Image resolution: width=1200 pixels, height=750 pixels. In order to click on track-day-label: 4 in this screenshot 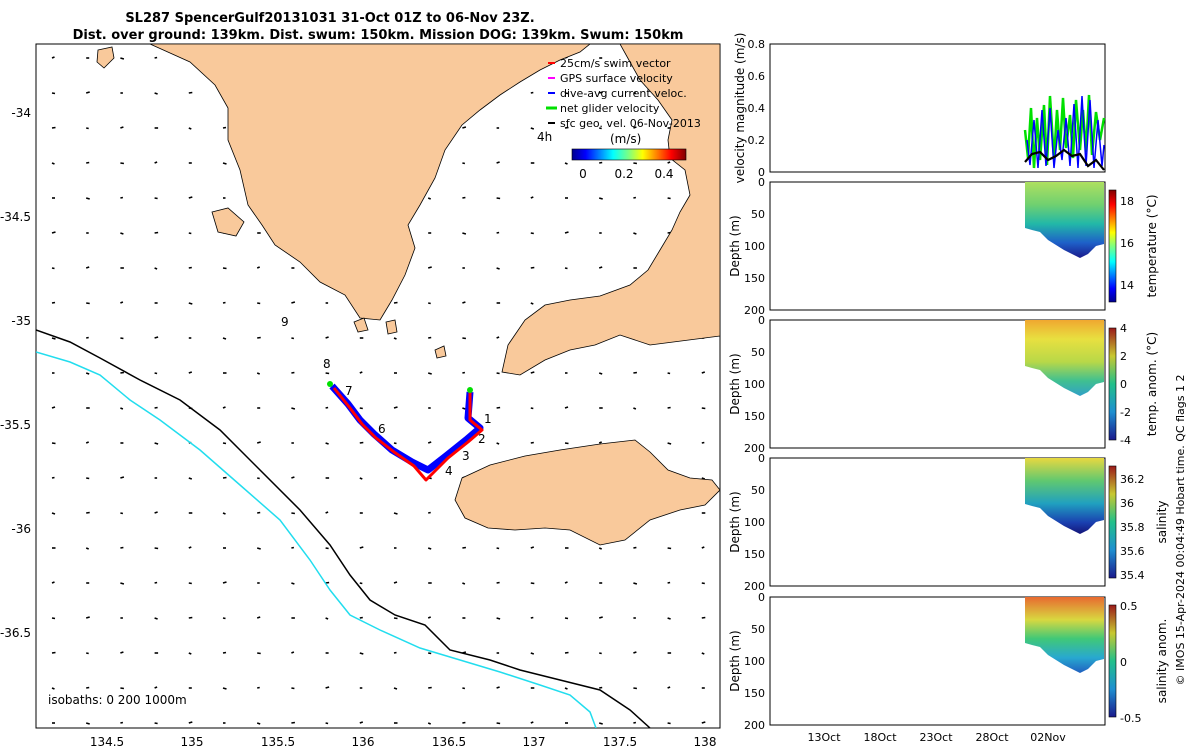, I will do `click(449, 471)`.